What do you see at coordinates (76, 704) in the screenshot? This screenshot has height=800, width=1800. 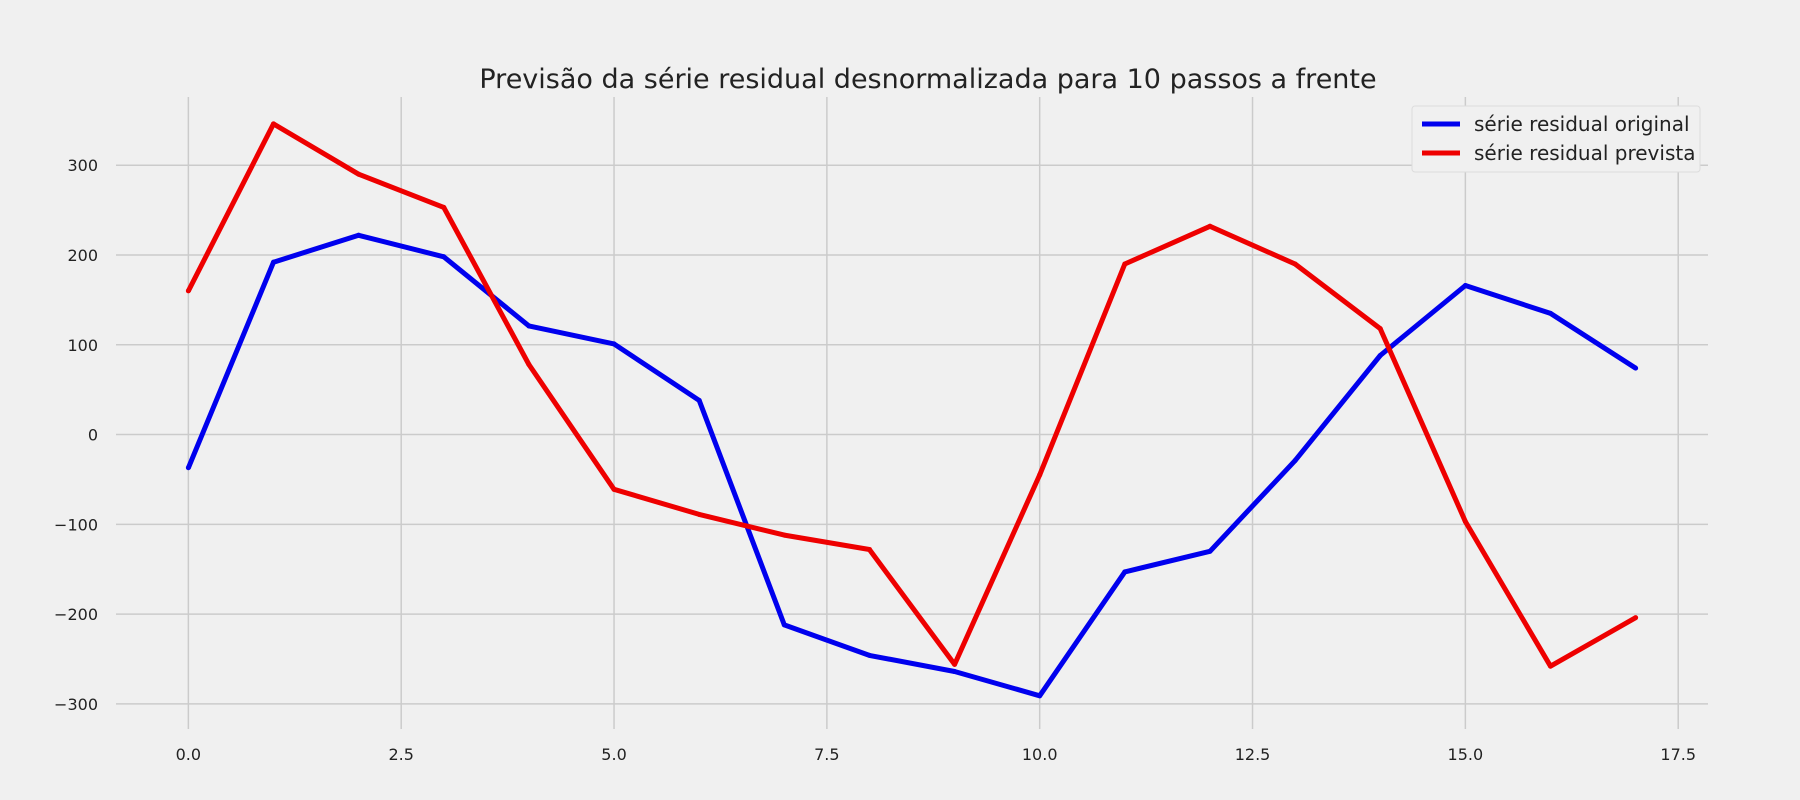 I see `y-tick-label: −300` at bounding box center [76, 704].